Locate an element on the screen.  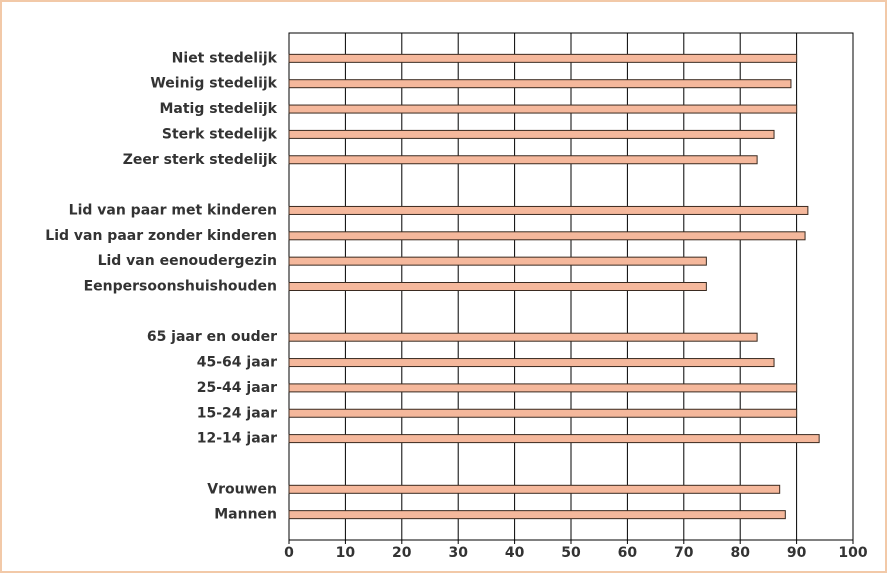
y-tick-label: Lid van paar zonder kinderen is located at coordinates (161, 236).